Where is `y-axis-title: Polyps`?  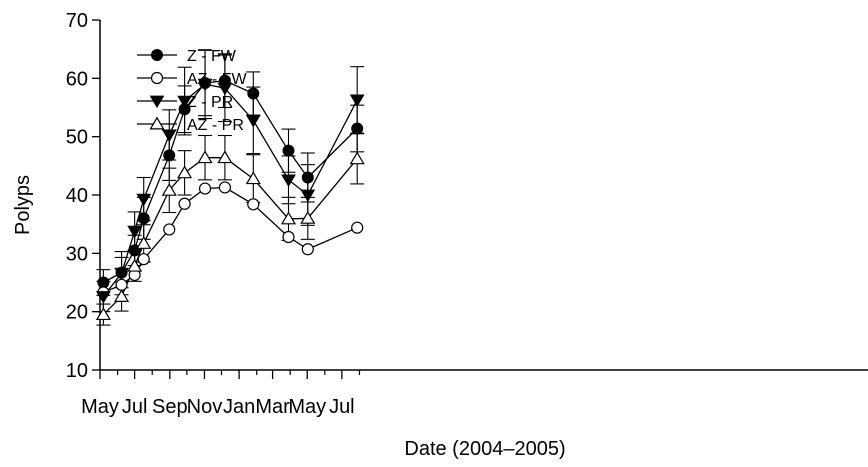
y-axis-title: Polyps is located at coordinates (23, 205).